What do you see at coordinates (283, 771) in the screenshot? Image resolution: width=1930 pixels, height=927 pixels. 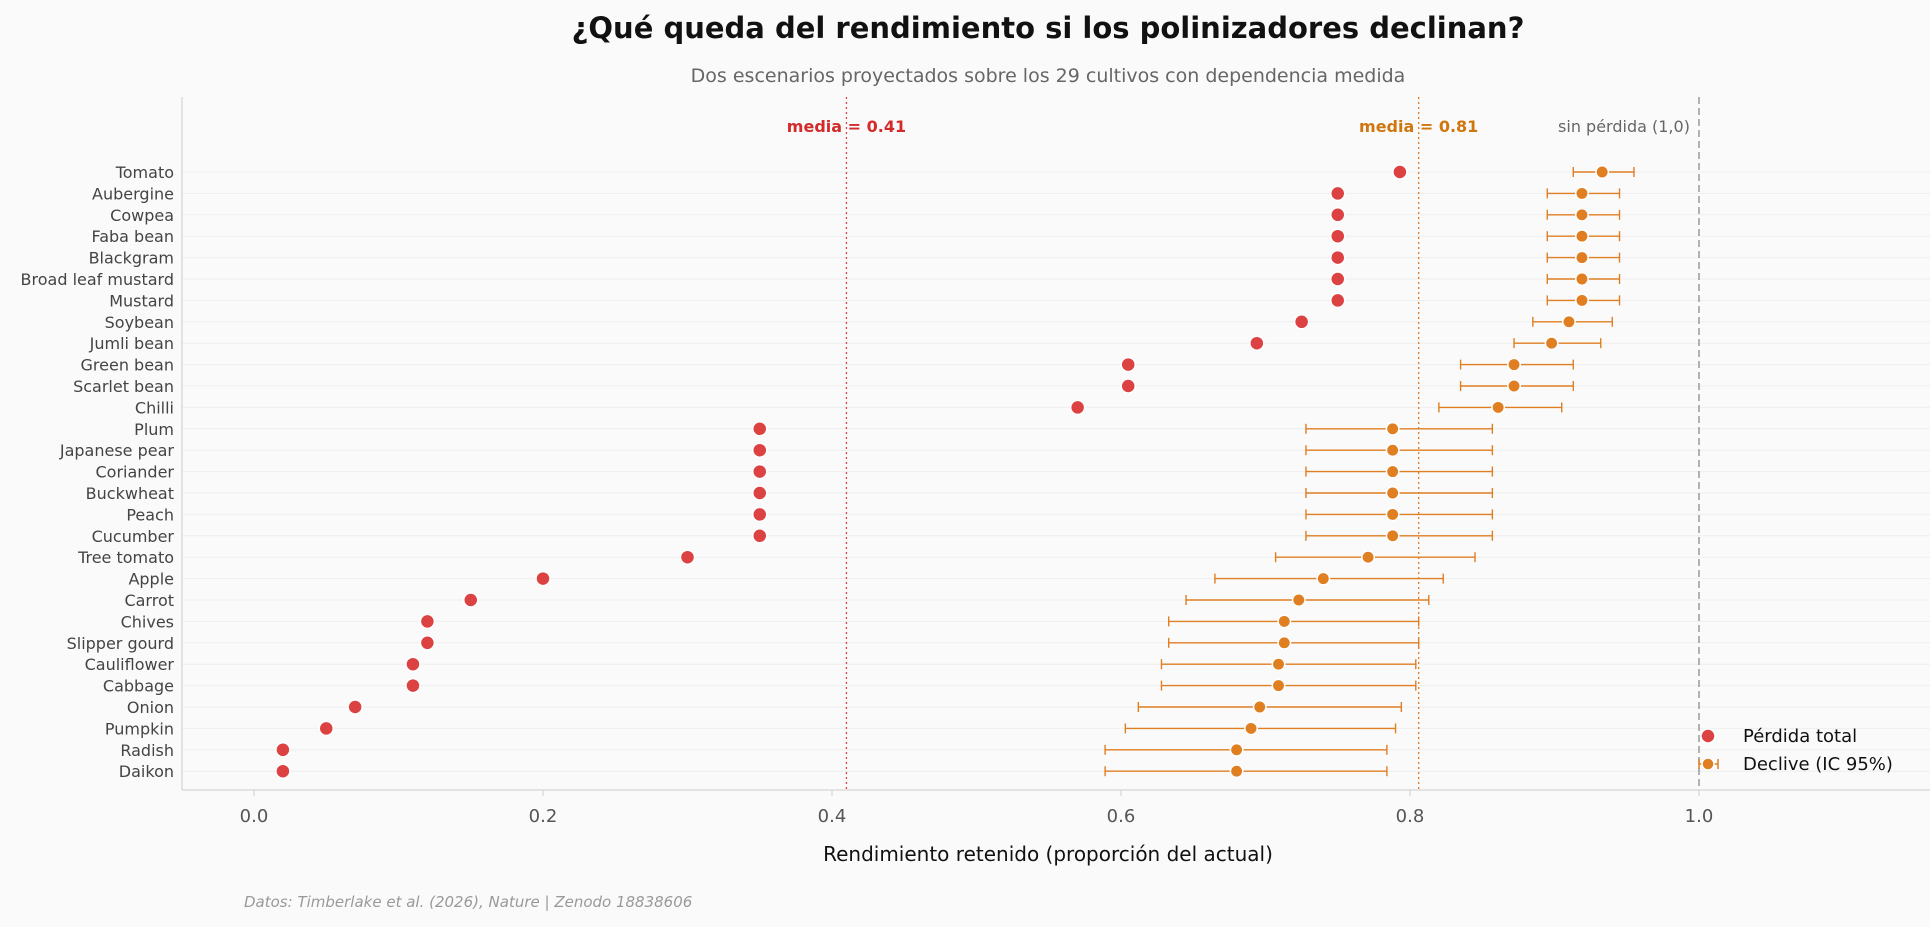 I see `point-total-daikon` at bounding box center [283, 771].